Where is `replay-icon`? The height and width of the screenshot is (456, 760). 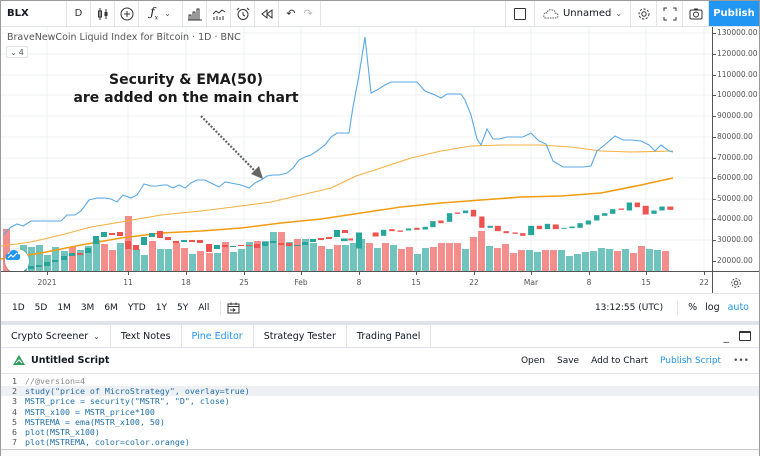
replay-icon is located at coordinates (266, 13).